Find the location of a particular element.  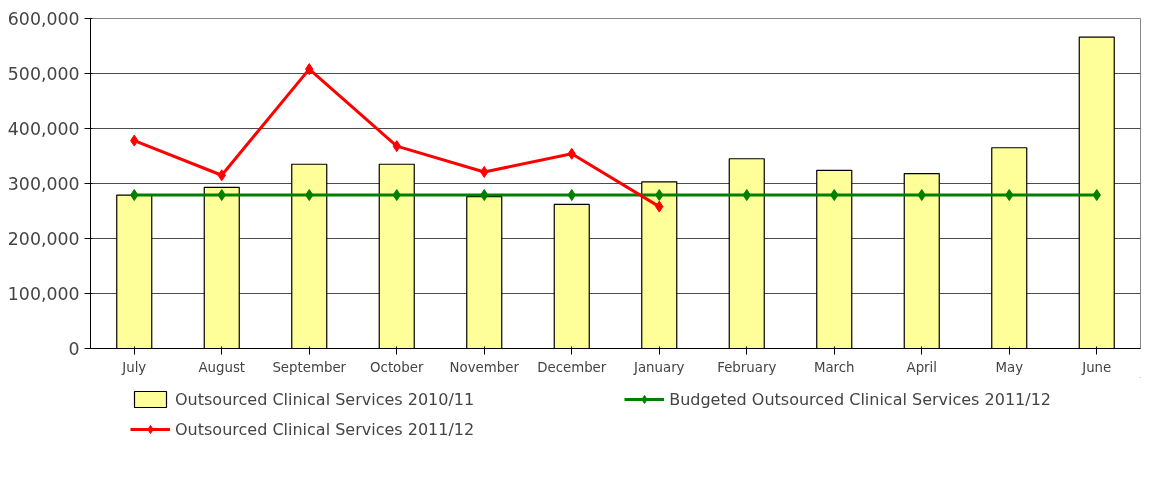

x-tick-label: November is located at coordinates (484, 367).